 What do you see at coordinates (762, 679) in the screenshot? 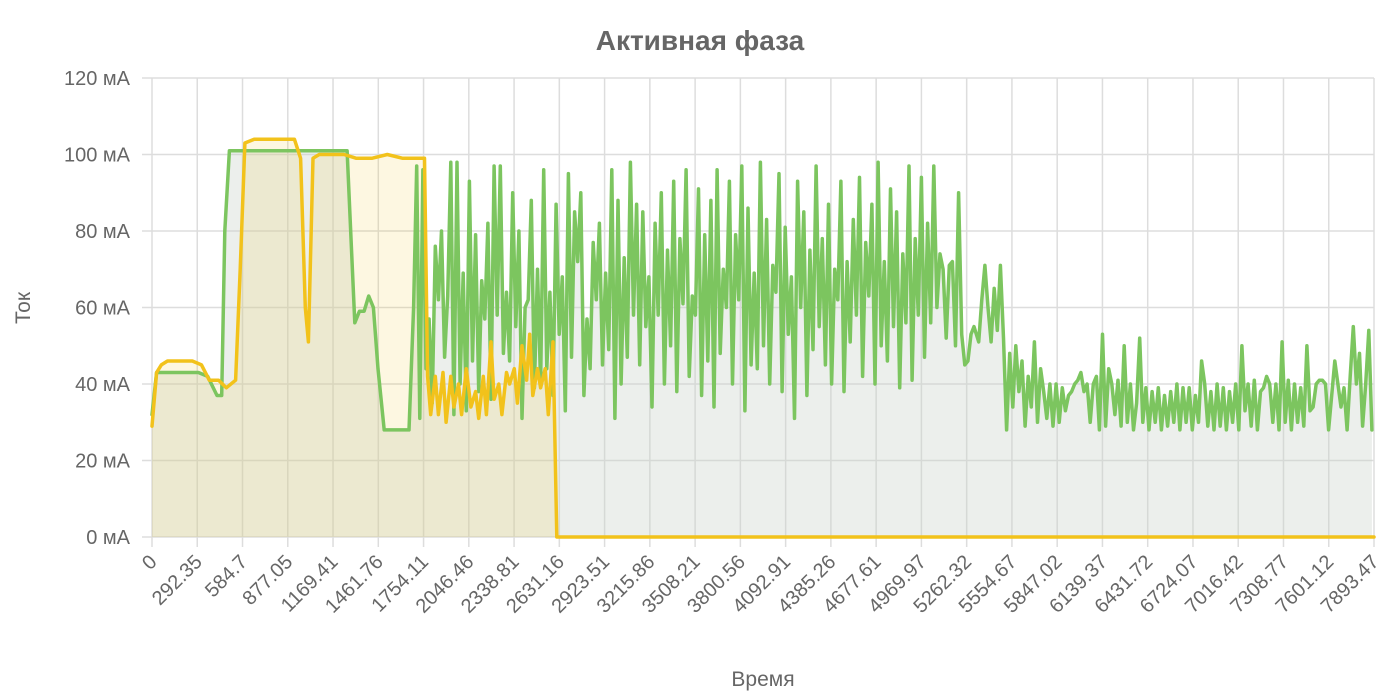
I see `x-axis-title: Время` at bounding box center [762, 679].